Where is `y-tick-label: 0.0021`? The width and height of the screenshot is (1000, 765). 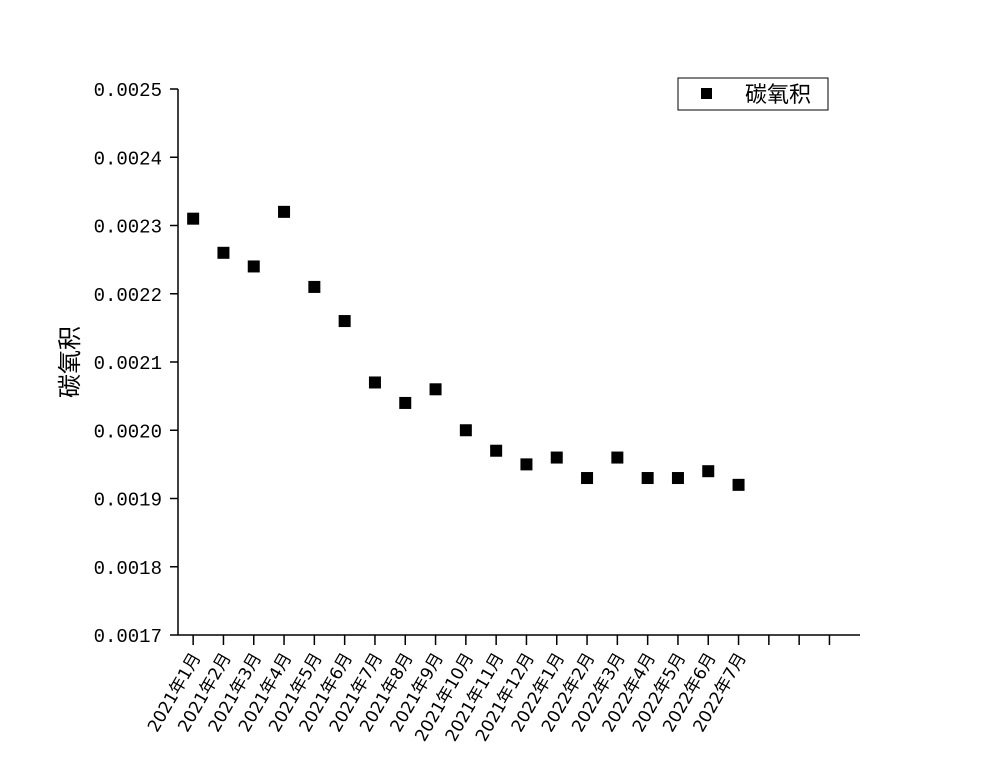
y-tick-label: 0.0021 is located at coordinates (128, 364).